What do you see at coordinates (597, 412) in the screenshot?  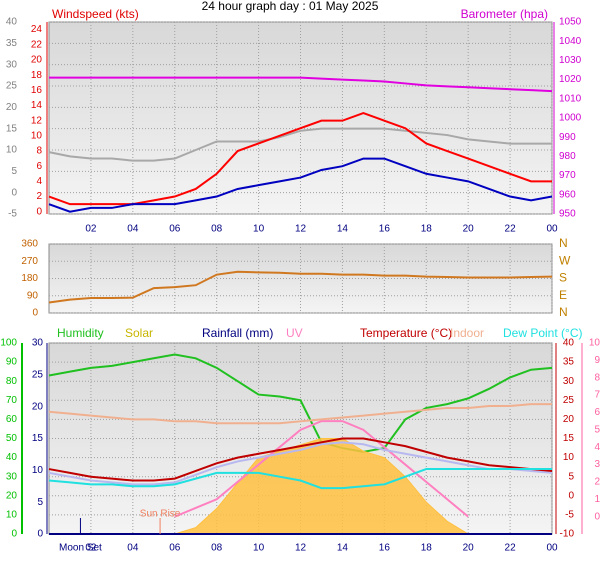 I see `y4-tick-label: 6` at bounding box center [597, 412].